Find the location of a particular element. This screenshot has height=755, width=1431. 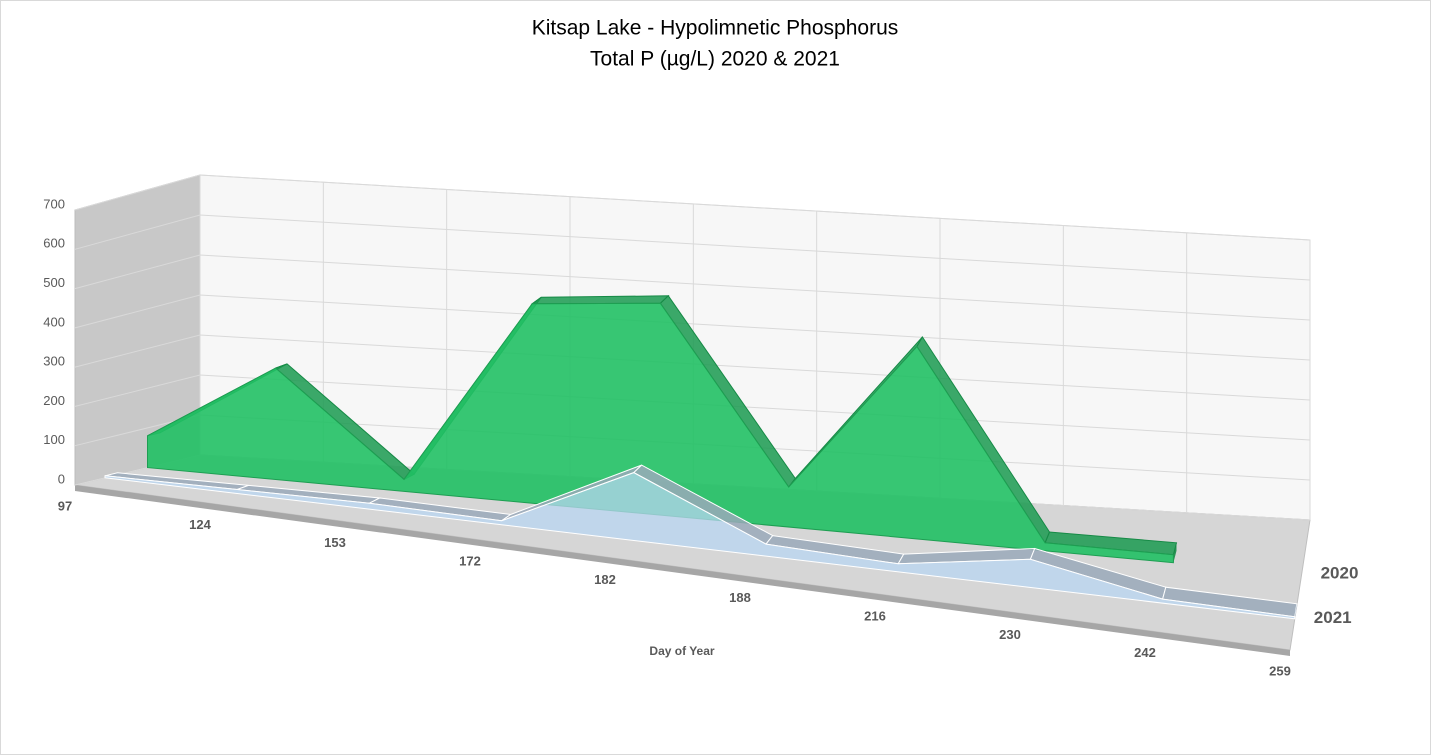

y-tick-label: 300 is located at coordinates (54, 361).